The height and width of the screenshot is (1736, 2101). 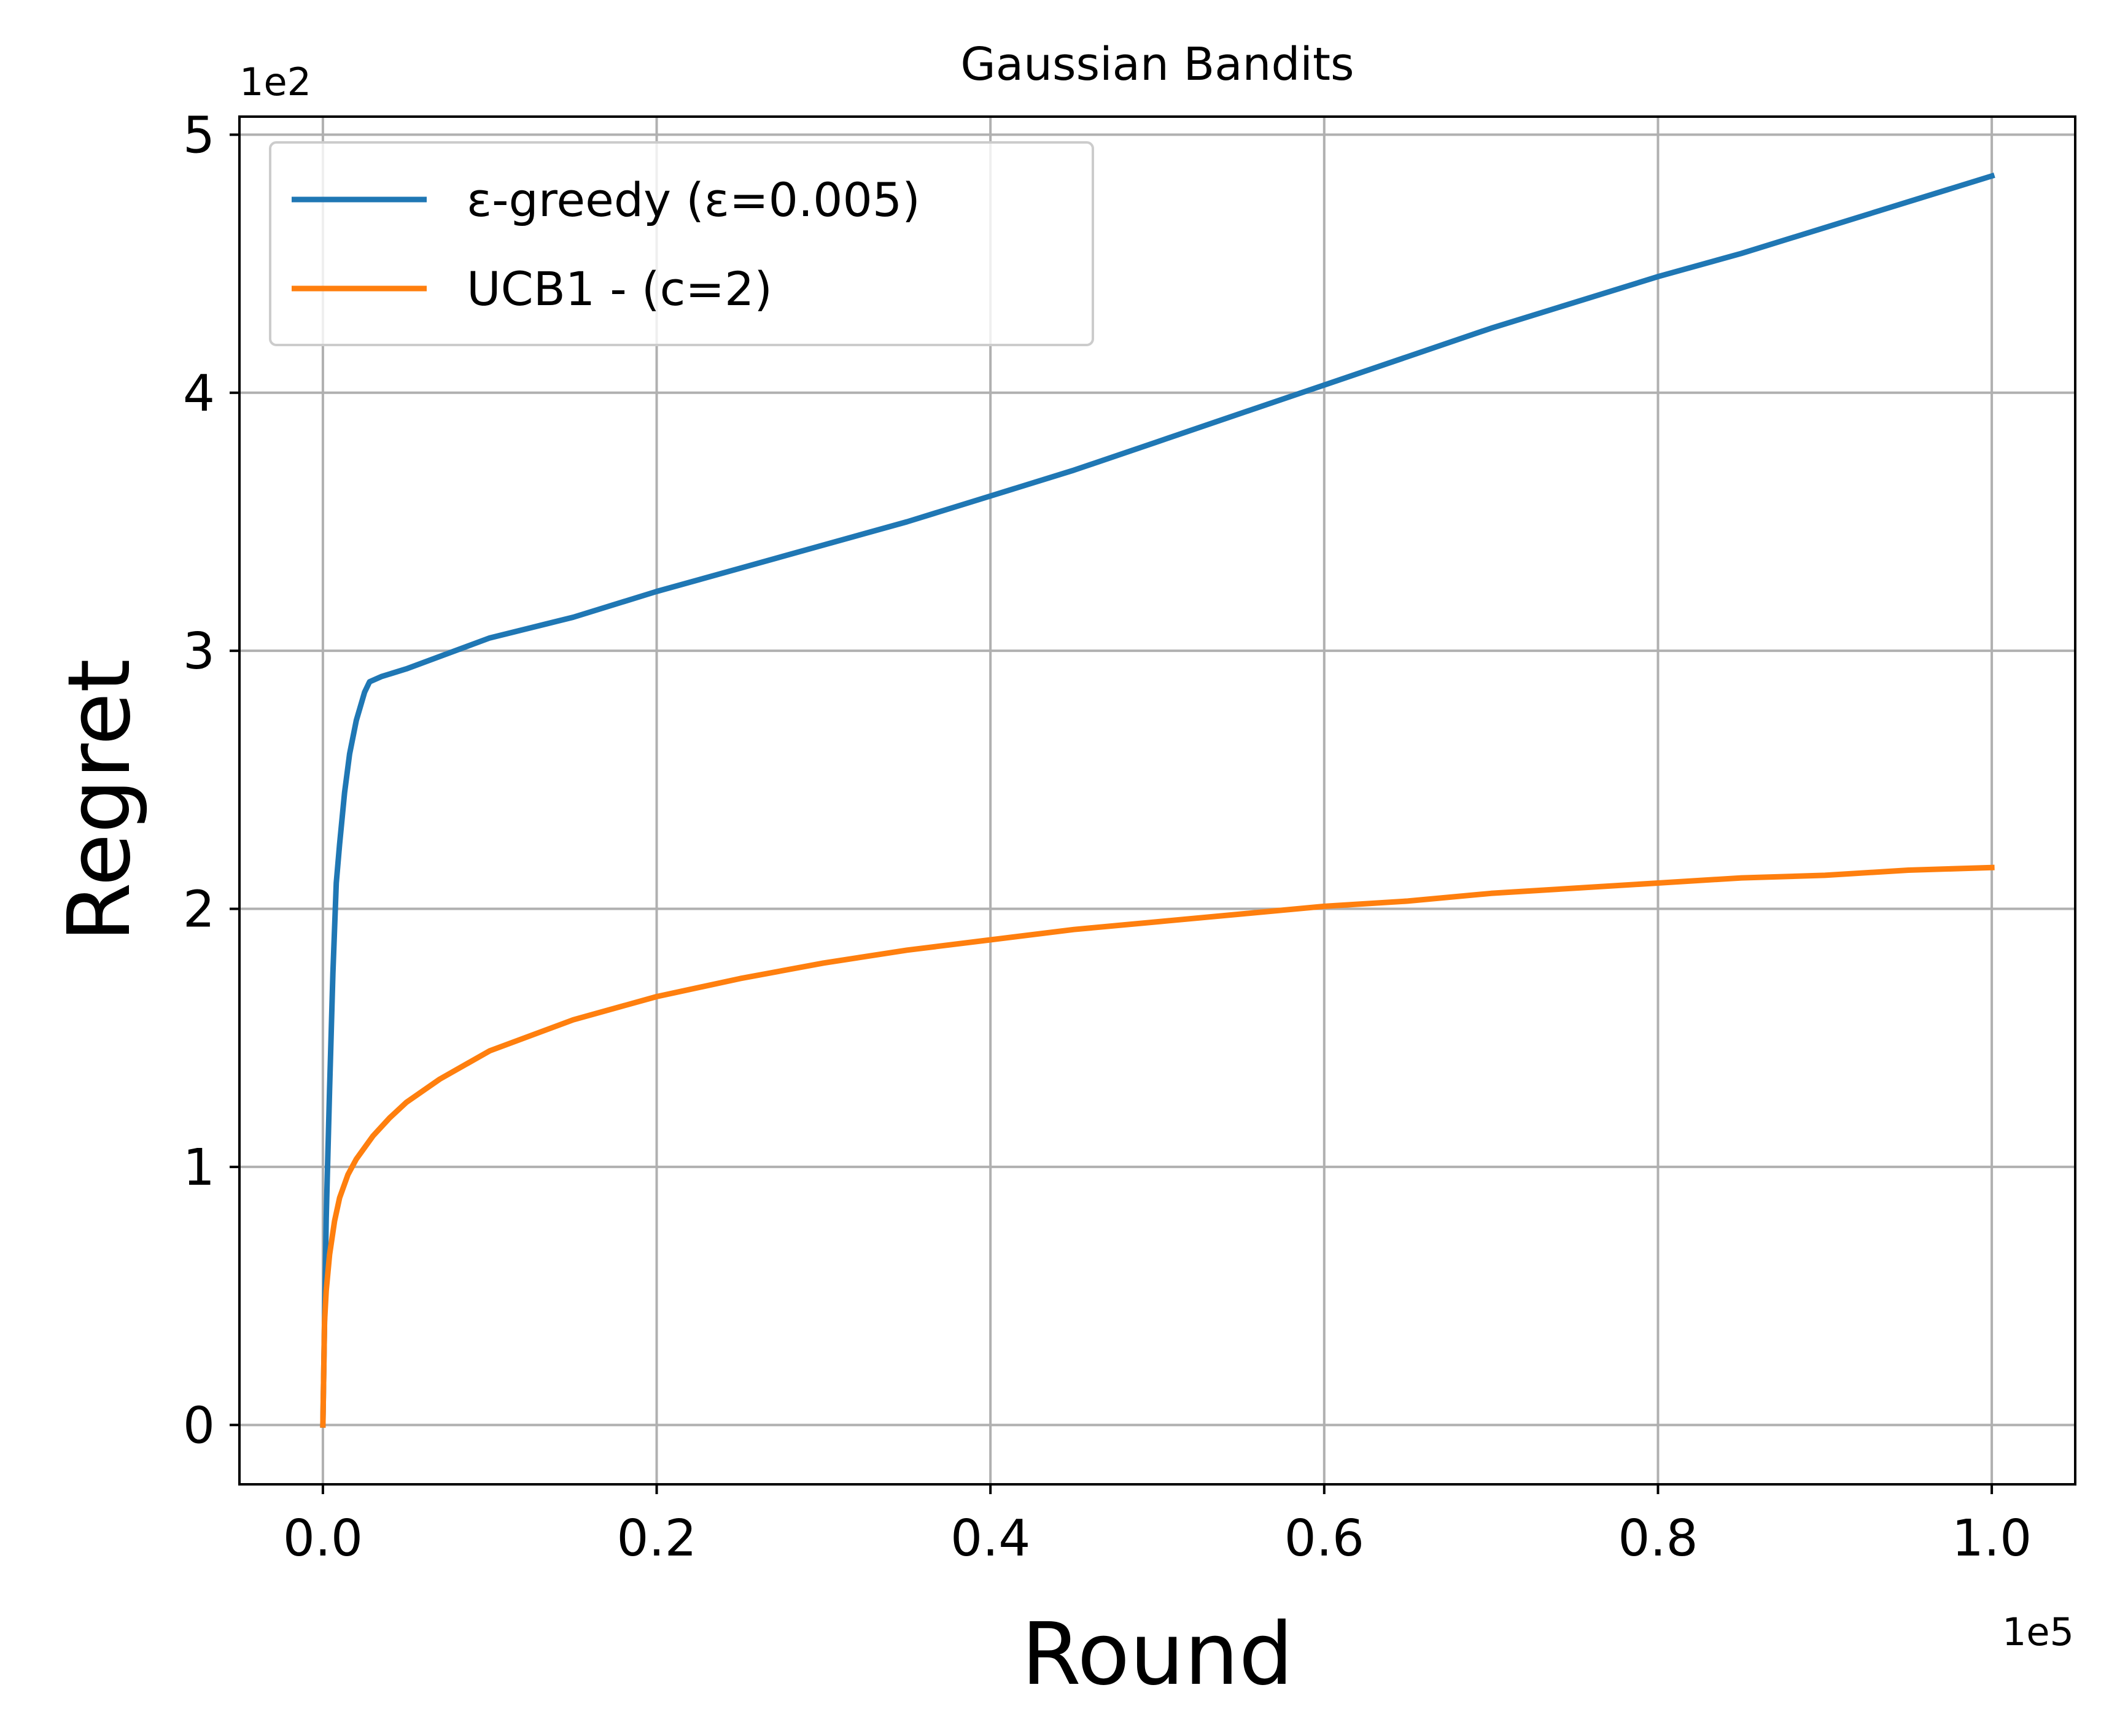 I want to click on x-tick-label: 0.8, so click(x=1658, y=1538).